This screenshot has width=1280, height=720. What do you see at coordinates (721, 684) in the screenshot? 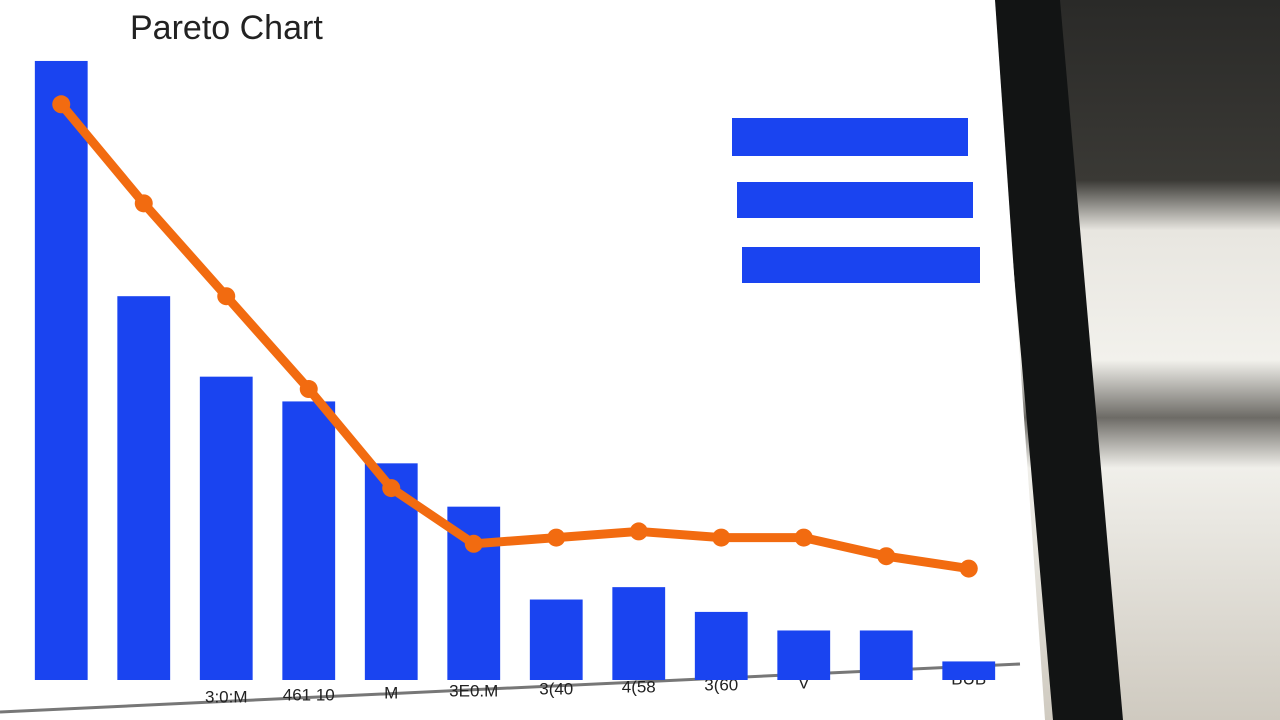
I see `x-tick-label: 3(60` at bounding box center [721, 684].